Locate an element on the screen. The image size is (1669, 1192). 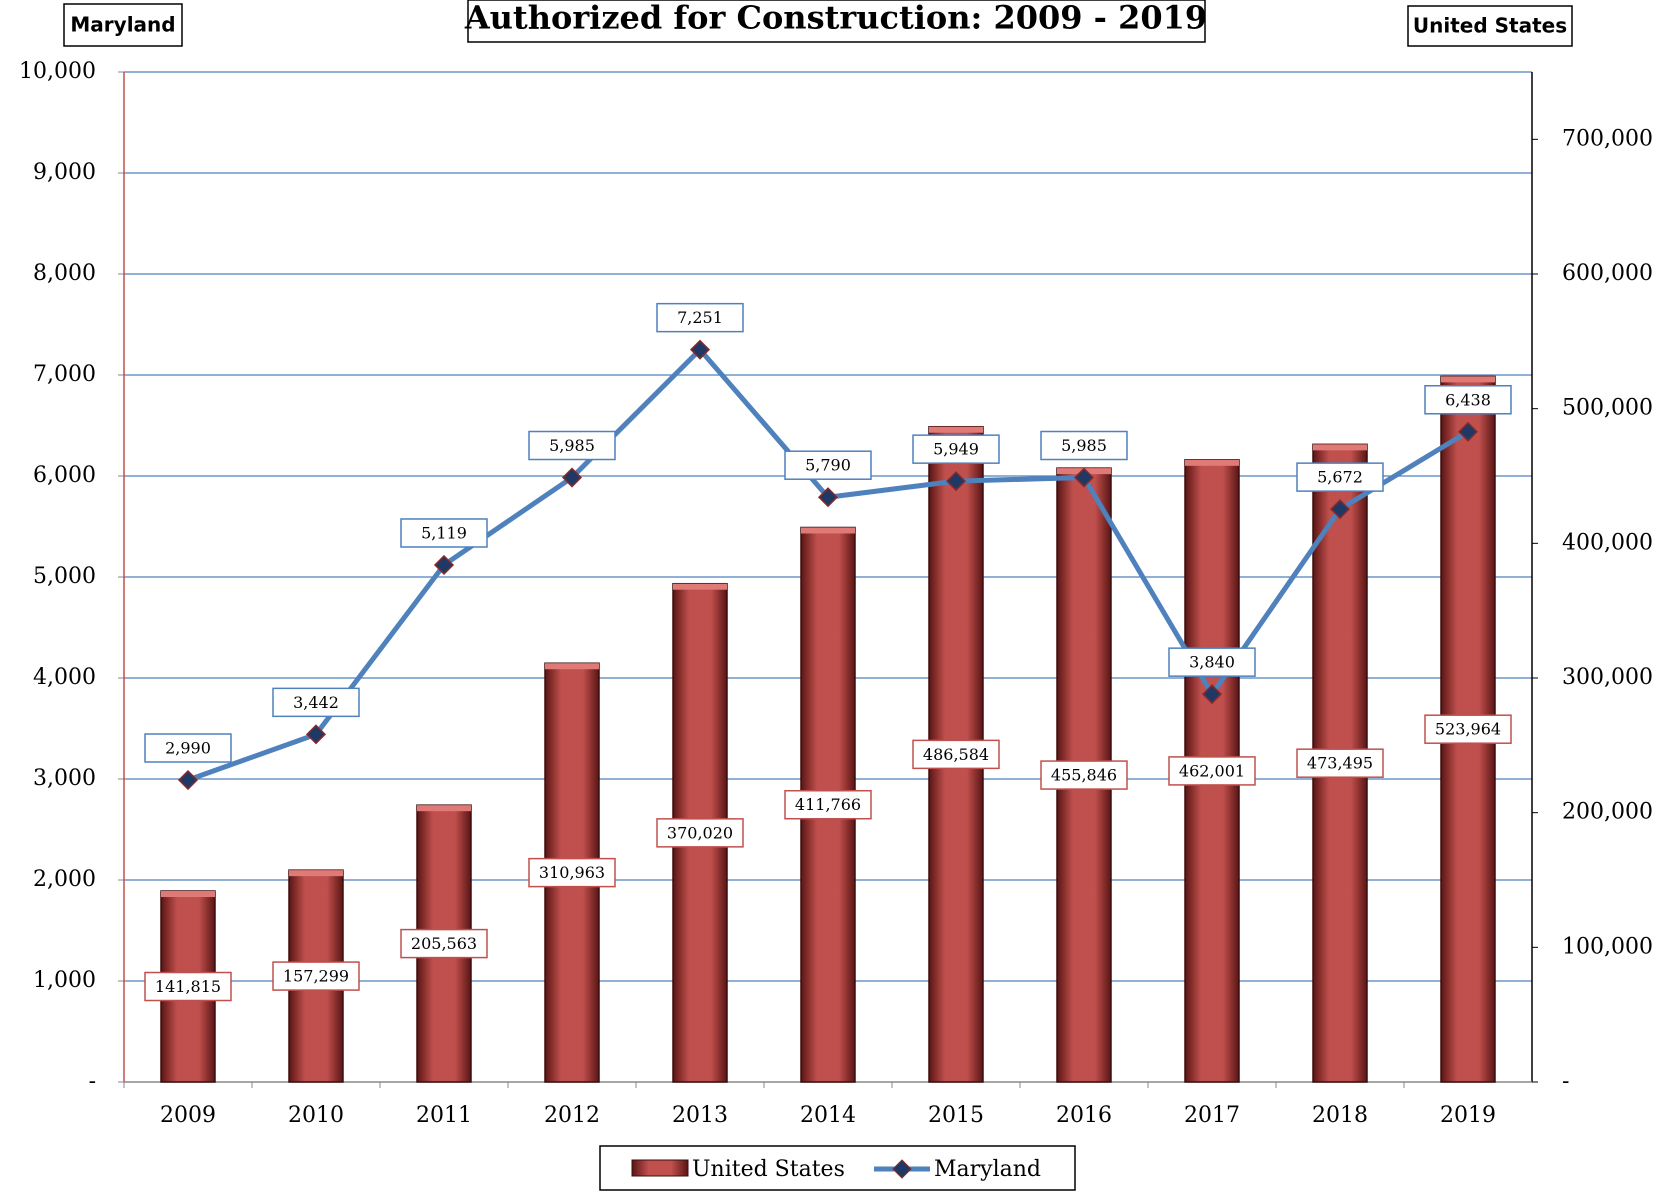
data-label: 310,963 is located at coordinates (572, 872).